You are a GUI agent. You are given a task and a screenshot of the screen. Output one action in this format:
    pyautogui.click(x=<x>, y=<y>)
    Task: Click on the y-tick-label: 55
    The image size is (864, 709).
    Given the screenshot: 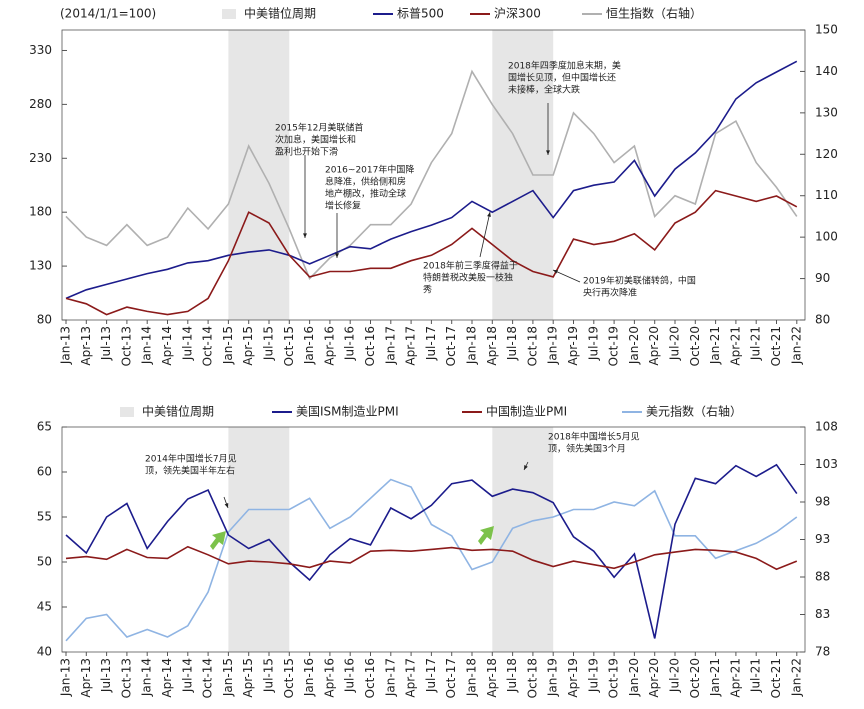 What is the action you would take?
    pyautogui.click(x=44, y=517)
    